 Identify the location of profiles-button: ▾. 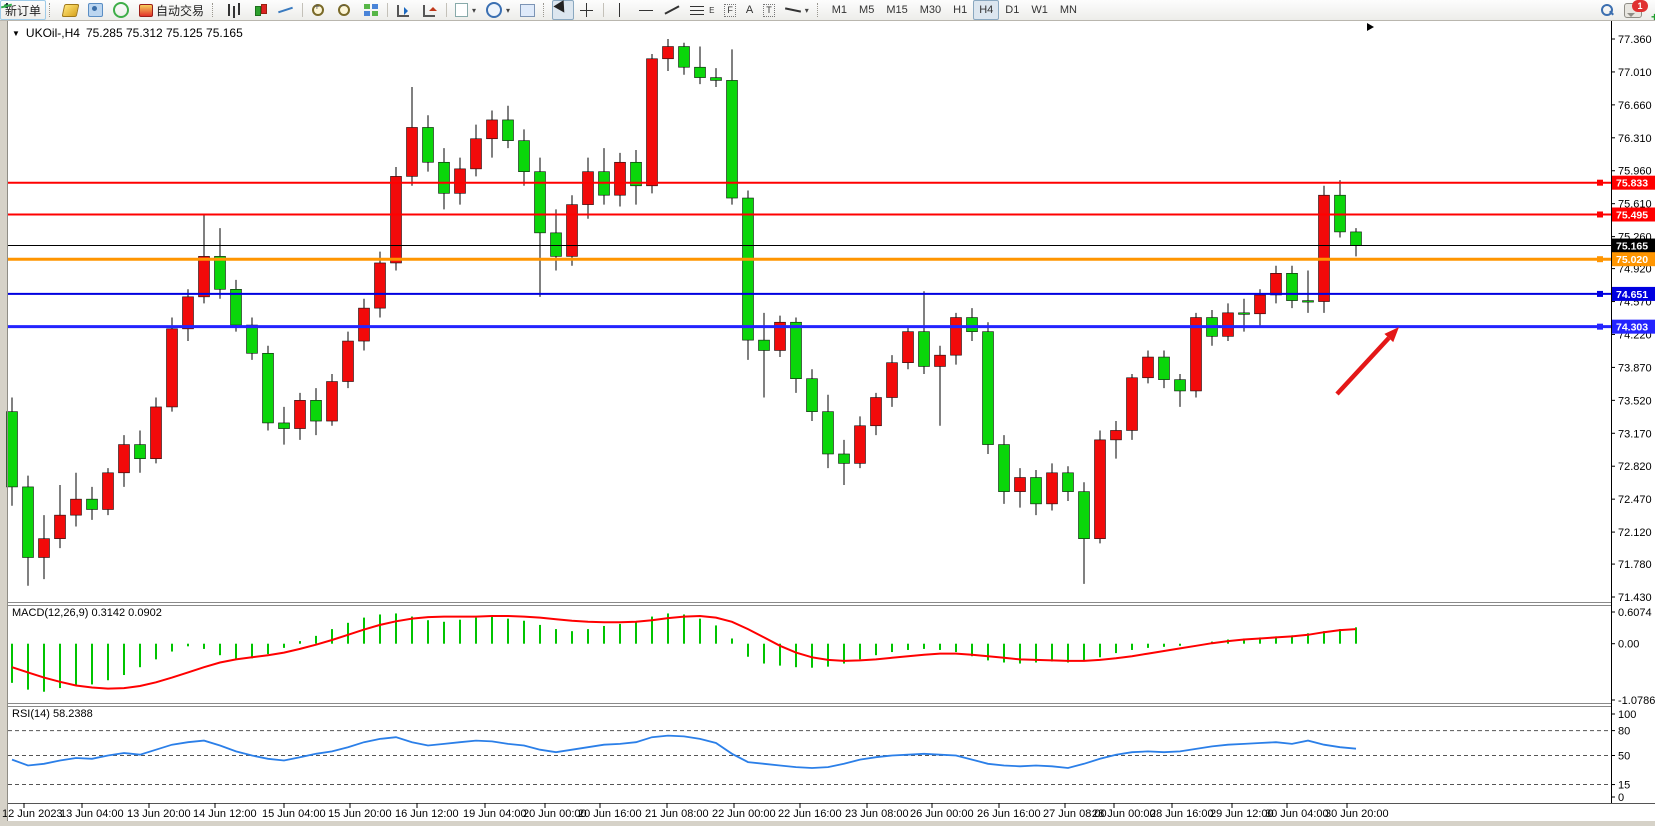
(498, 10).